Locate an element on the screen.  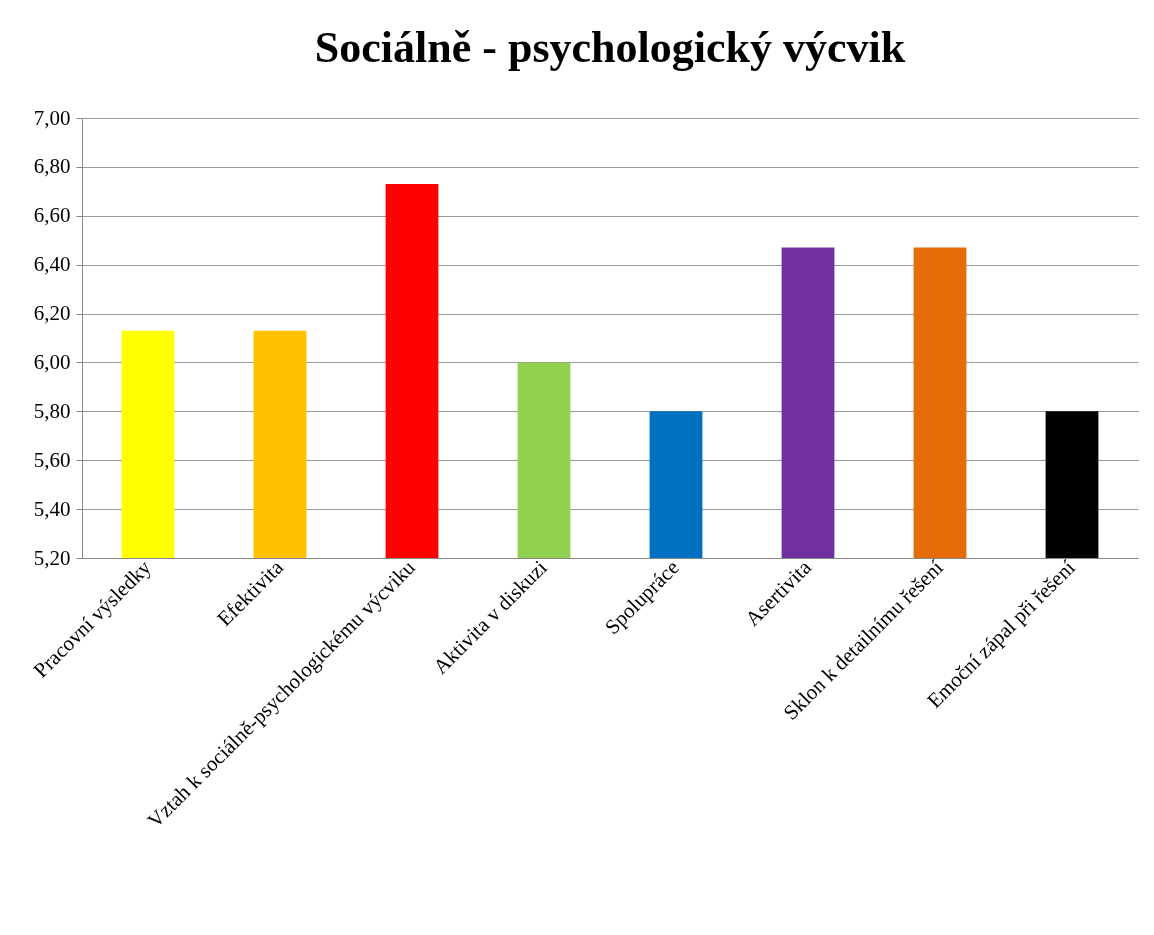
y-tick-label: 7,00 is located at coordinates (52, 117).